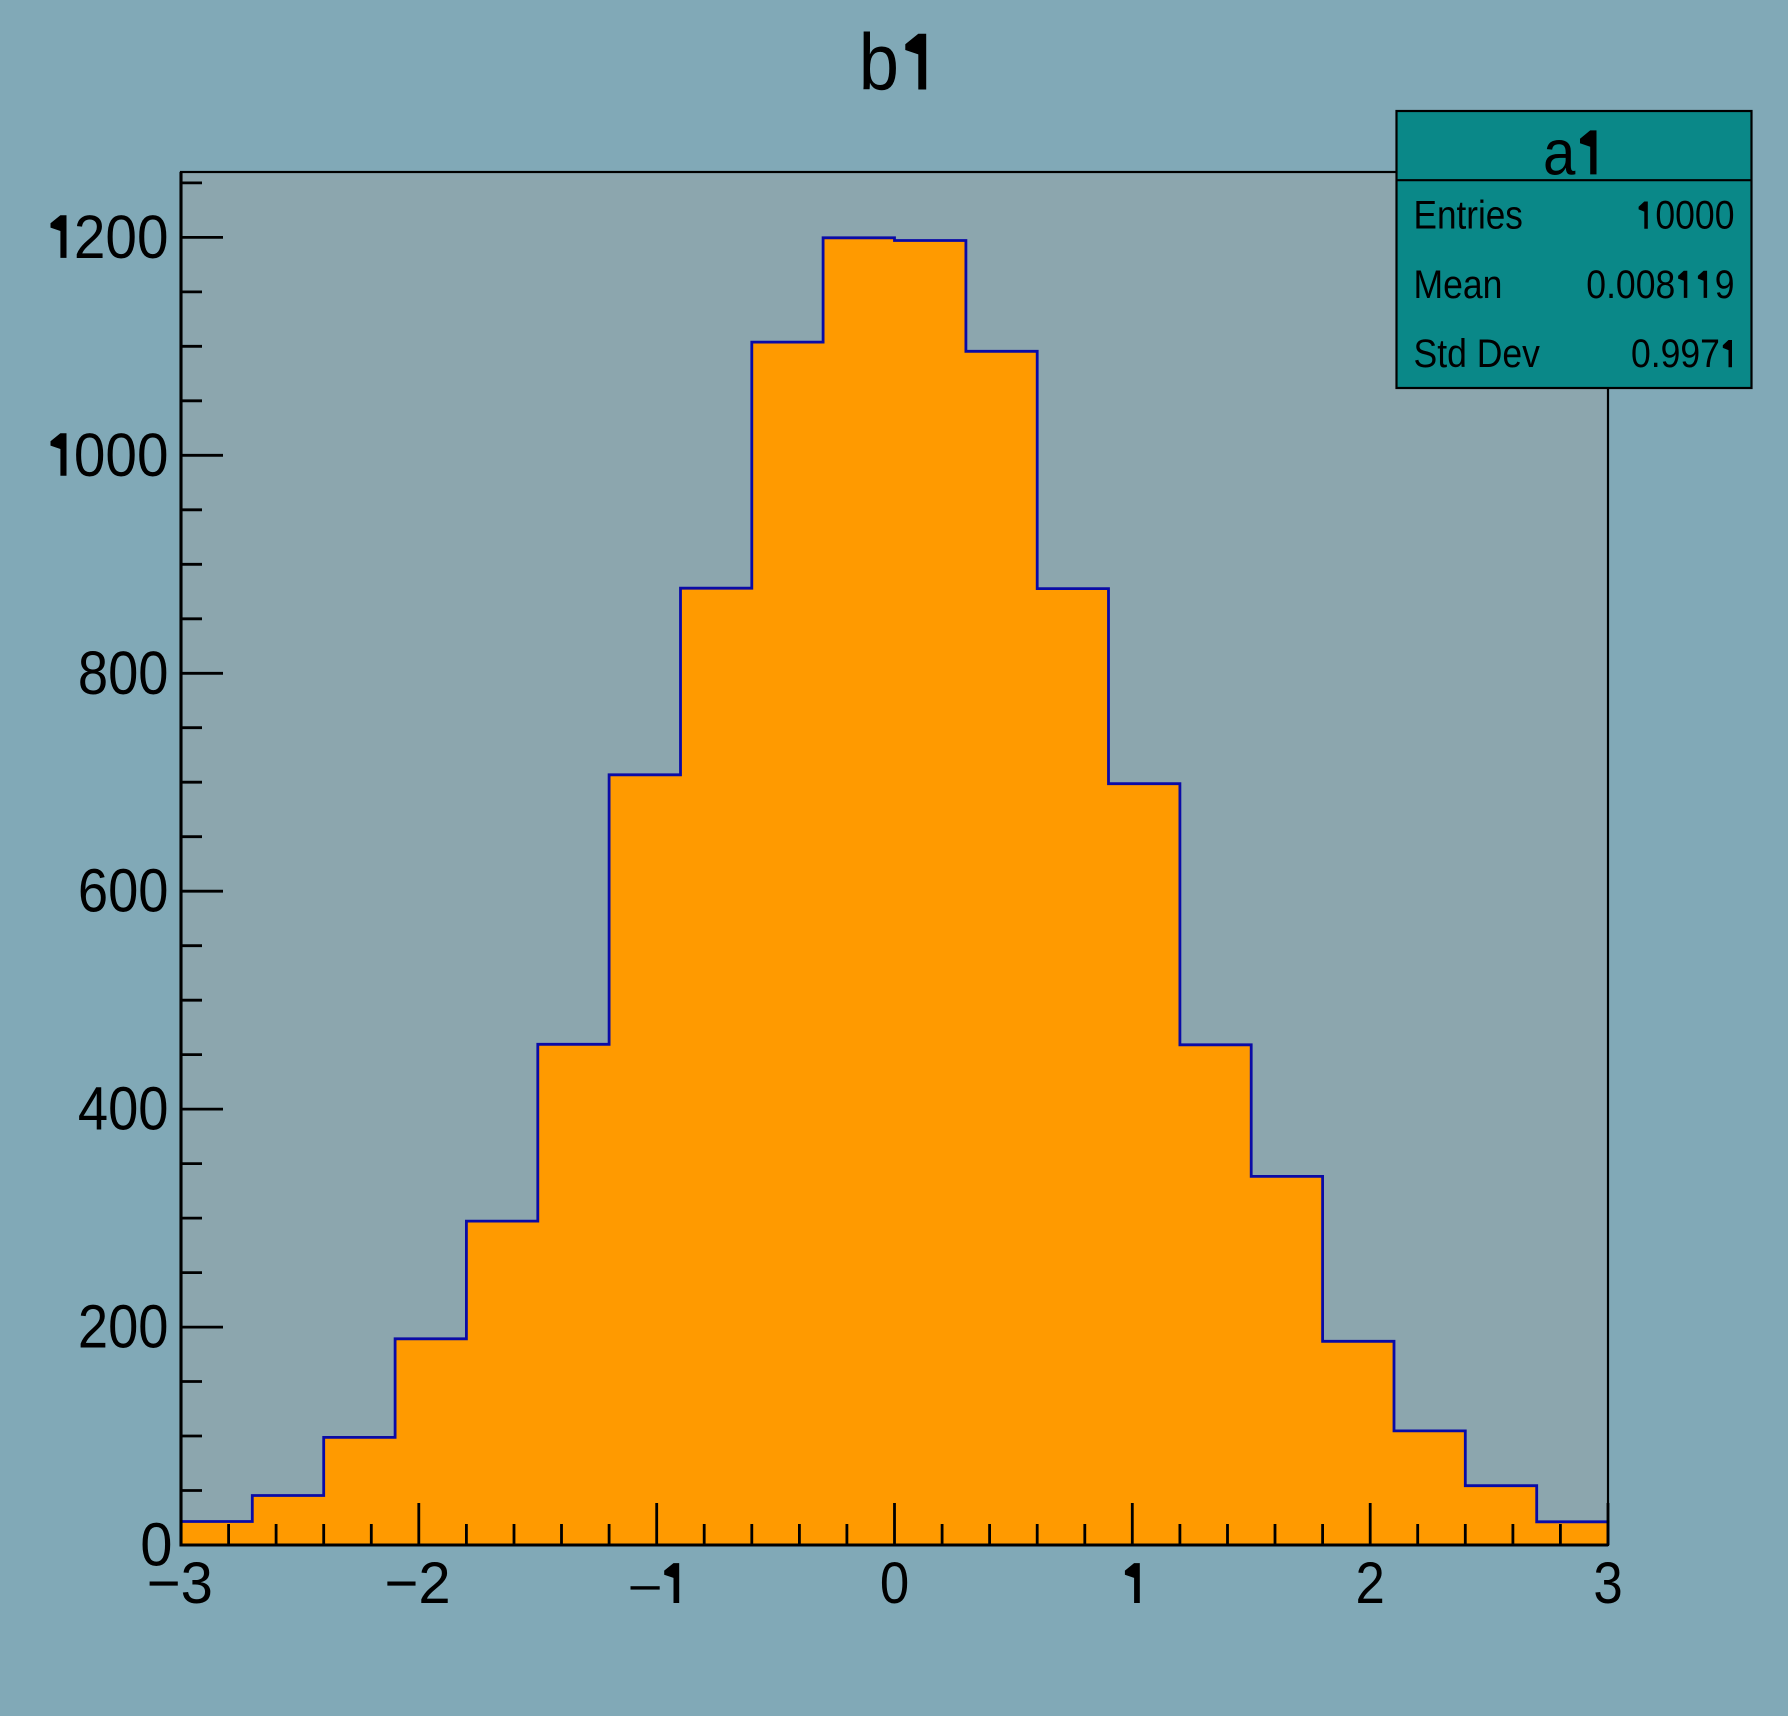 The height and width of the screenshot is (1721, 1788). I want to click on svg-text: b, so click(879, 62).